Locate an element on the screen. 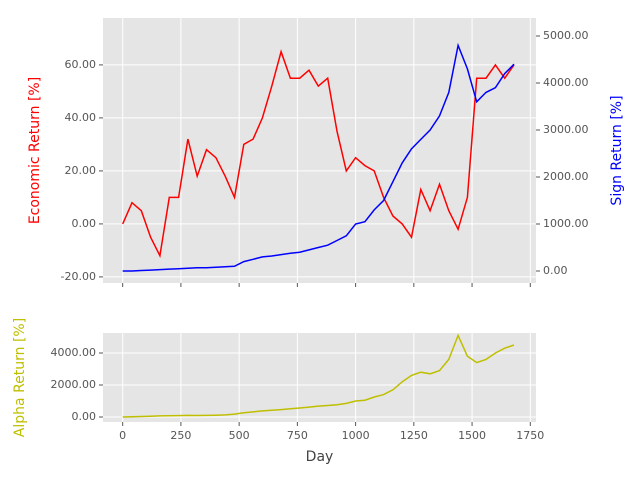  y-tick-label: 4000.00 is located at coordinates (74, 352).